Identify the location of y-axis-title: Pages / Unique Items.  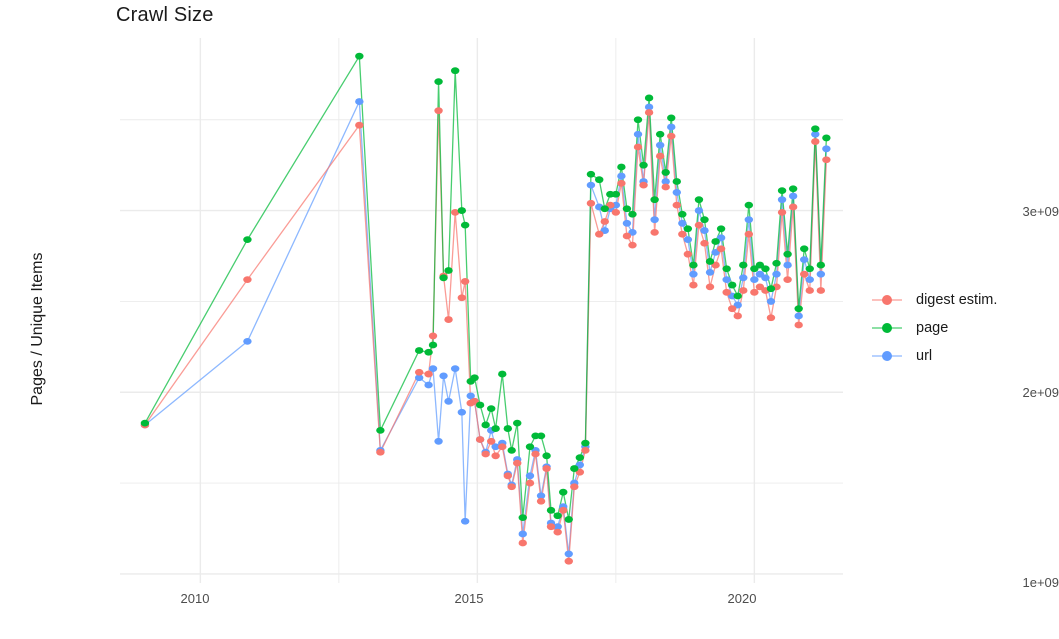
(37, 329).